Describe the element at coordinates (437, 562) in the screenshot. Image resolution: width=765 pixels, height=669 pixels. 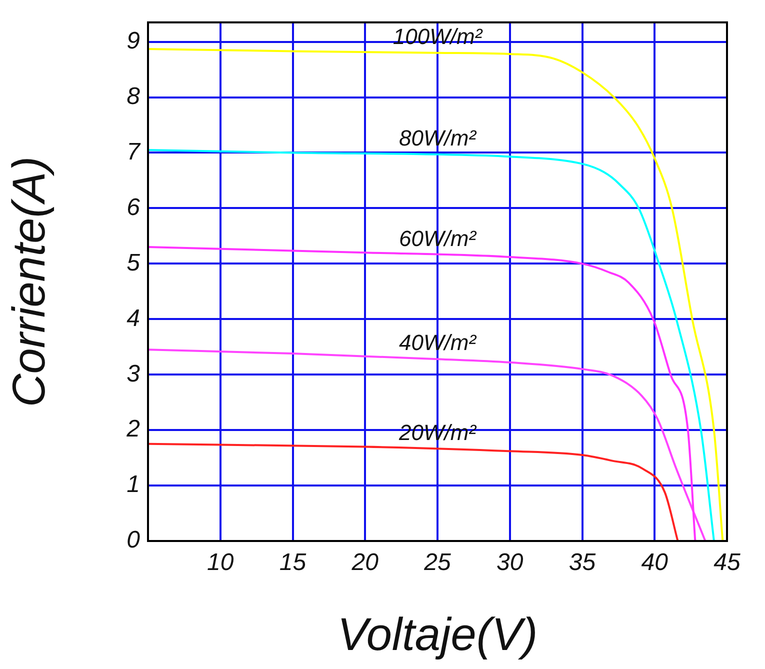
I see `x-tick-label: 25` at that location.